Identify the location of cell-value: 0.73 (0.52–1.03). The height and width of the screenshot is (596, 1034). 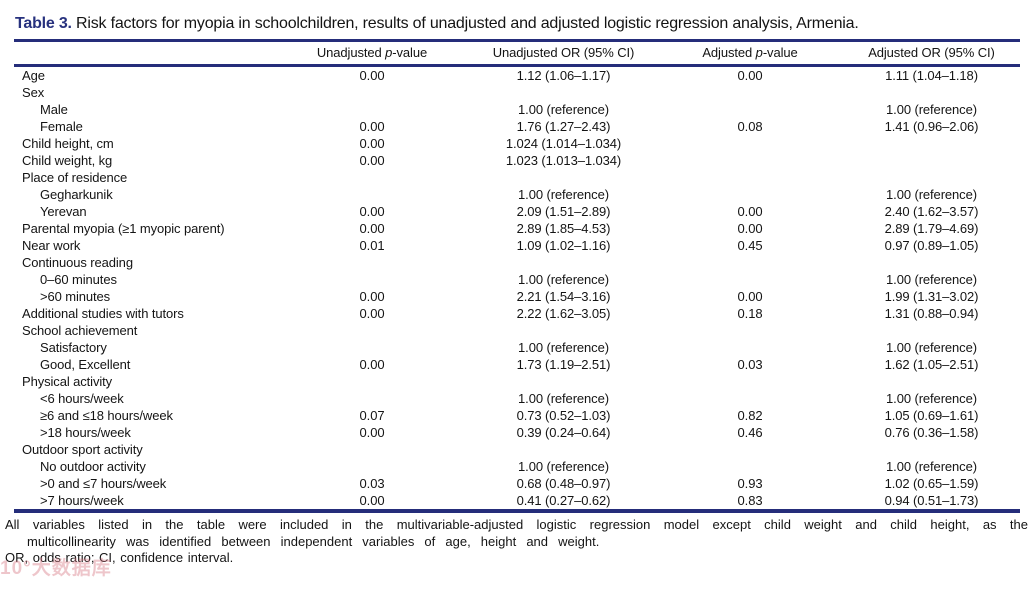
(563, 415).